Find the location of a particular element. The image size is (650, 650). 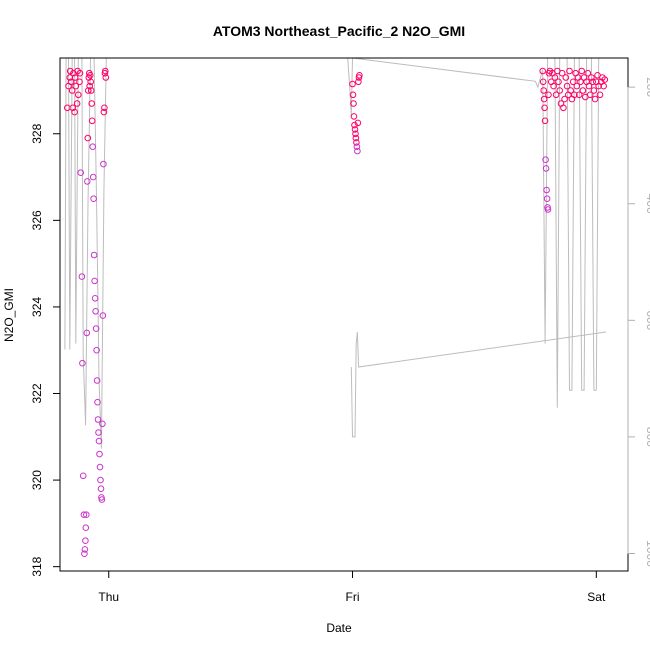

y-axis: 318 320 322 324 326 328 is located at coordinates (45, 350).